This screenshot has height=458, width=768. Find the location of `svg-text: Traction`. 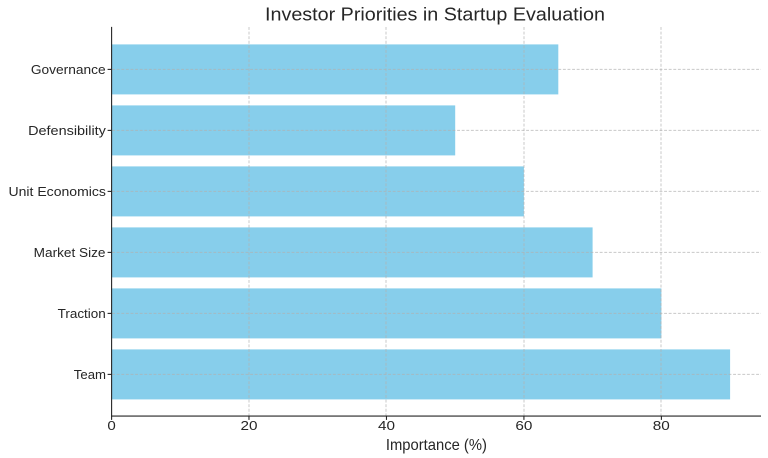

svg-text: Traction is located at coordinates (82, 313).